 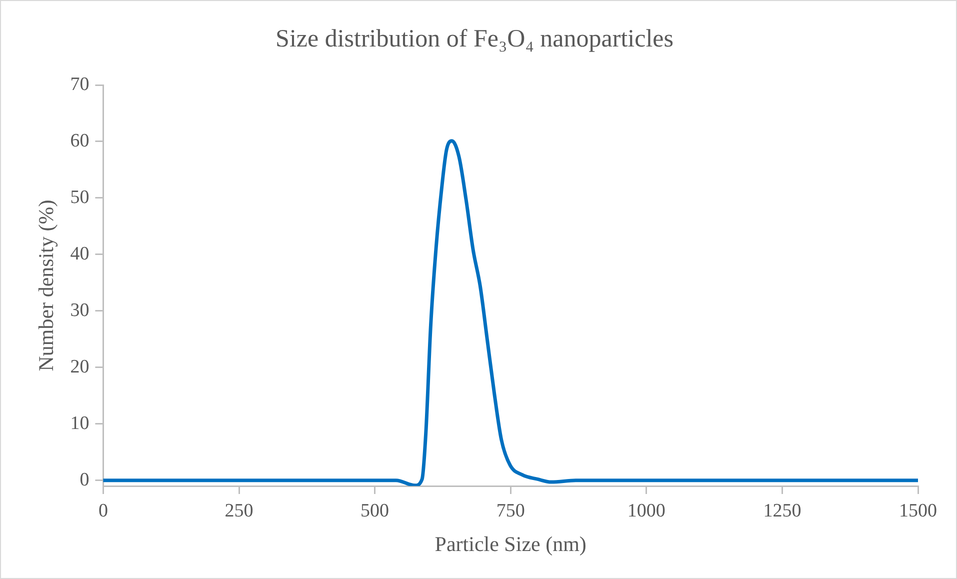 What do you see at coordinates (85, 479) in the screenshot?
I see `y-tick-label: 0` at bounding box center [85, 479].